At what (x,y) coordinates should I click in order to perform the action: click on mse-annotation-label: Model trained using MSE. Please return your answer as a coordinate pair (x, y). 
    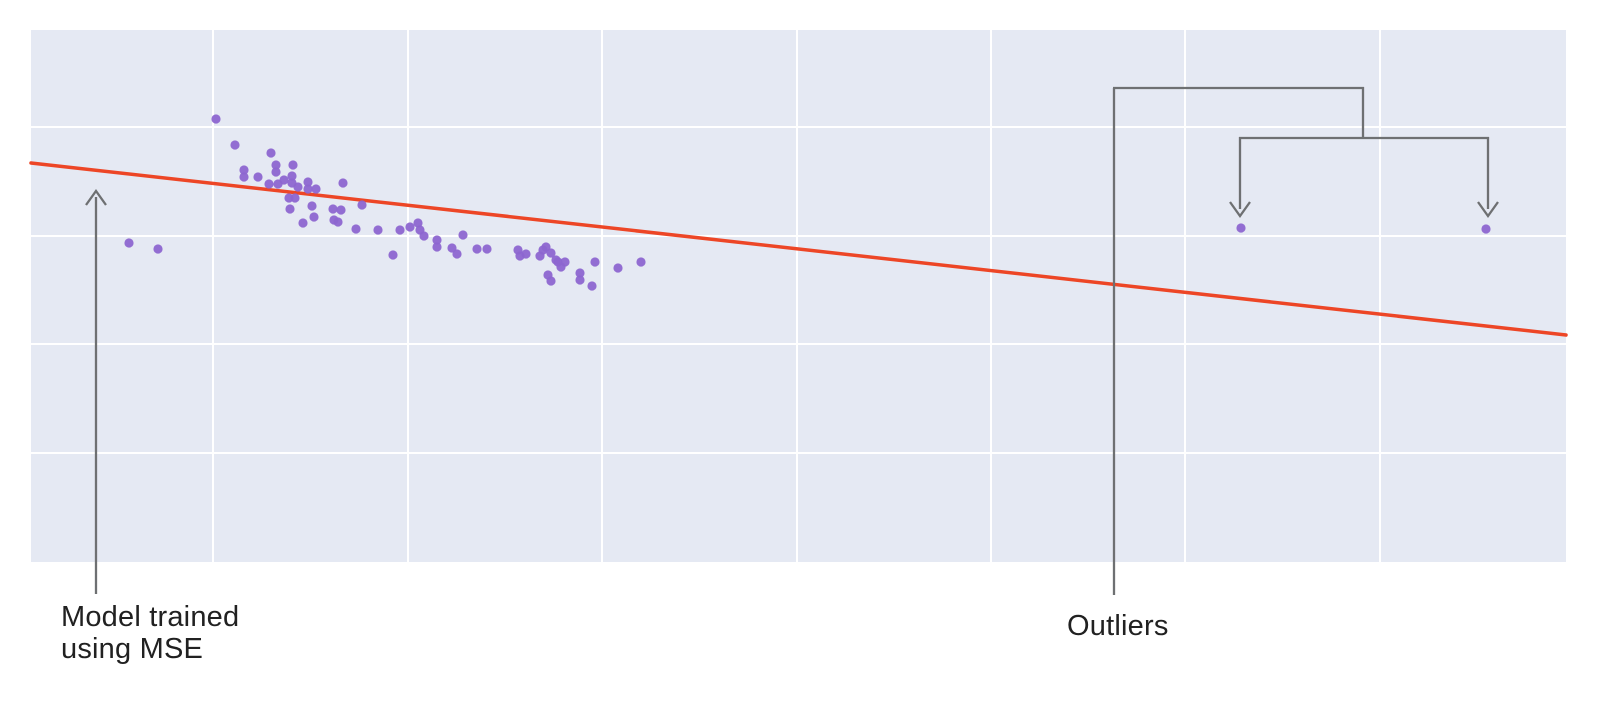
    Looking at the image, I should click on (150, 633).